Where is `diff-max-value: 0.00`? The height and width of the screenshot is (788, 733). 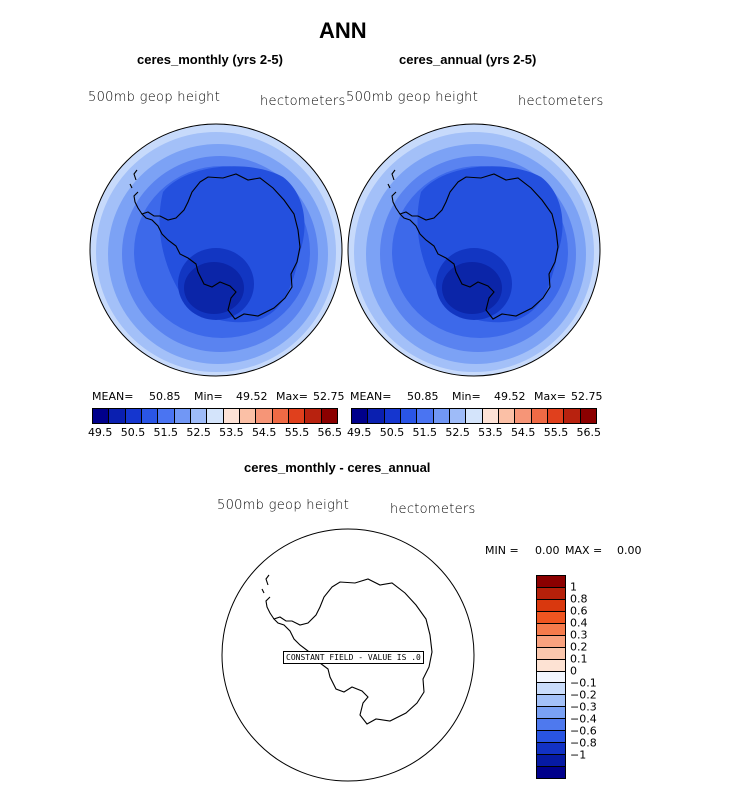
diff-max-value: 0.00 is located at coordinates (629, 550).